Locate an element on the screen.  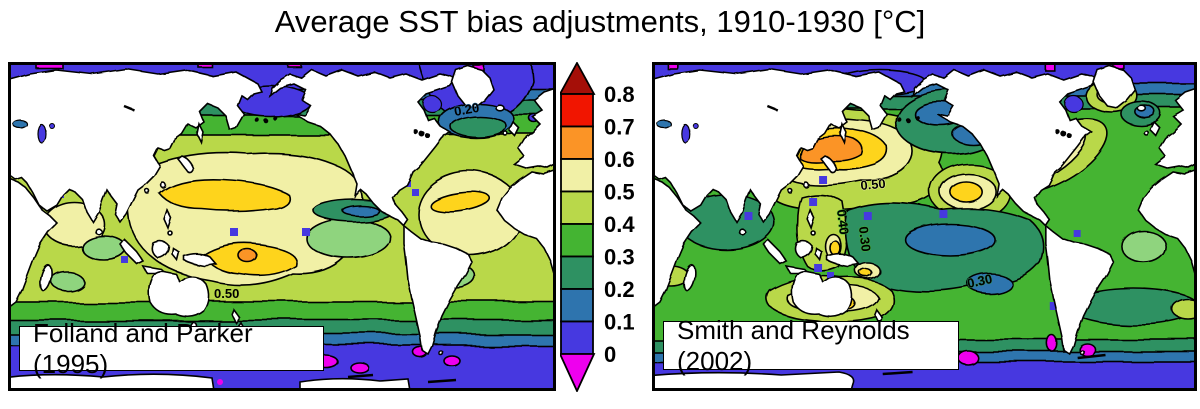
colorbar-tick-label: 0.2 is located at coordinates (619, 289).